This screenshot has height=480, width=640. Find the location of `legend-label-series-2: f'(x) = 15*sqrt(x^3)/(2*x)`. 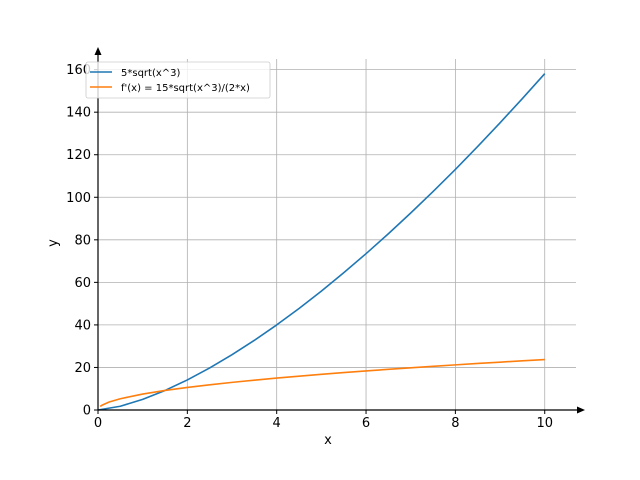

legend-label-series-2: f'(x) = 15*sqrt(x^3)/(2*x) is located at coordinates (185, 88).